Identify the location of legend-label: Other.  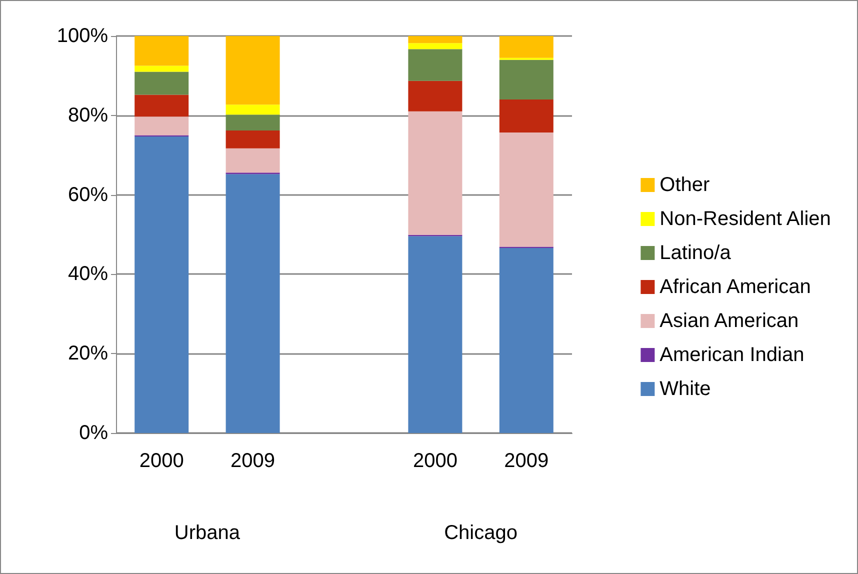
(685, 185).